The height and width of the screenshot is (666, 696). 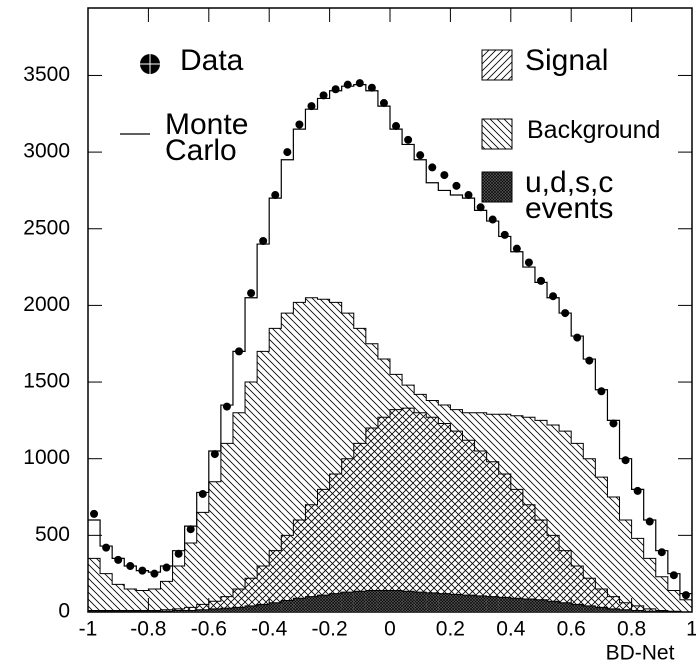 I want to click on x-tick-label: 1, so click(x=691, y=629).